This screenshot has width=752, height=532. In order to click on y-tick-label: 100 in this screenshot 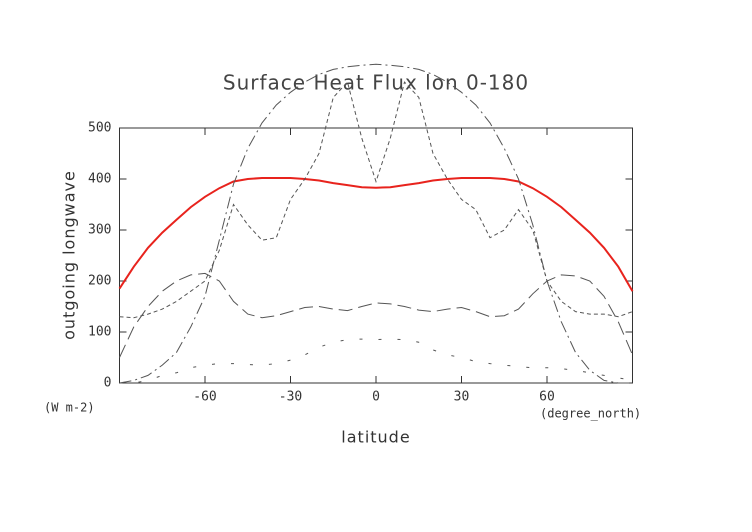, I will do `click(99, 332)`.